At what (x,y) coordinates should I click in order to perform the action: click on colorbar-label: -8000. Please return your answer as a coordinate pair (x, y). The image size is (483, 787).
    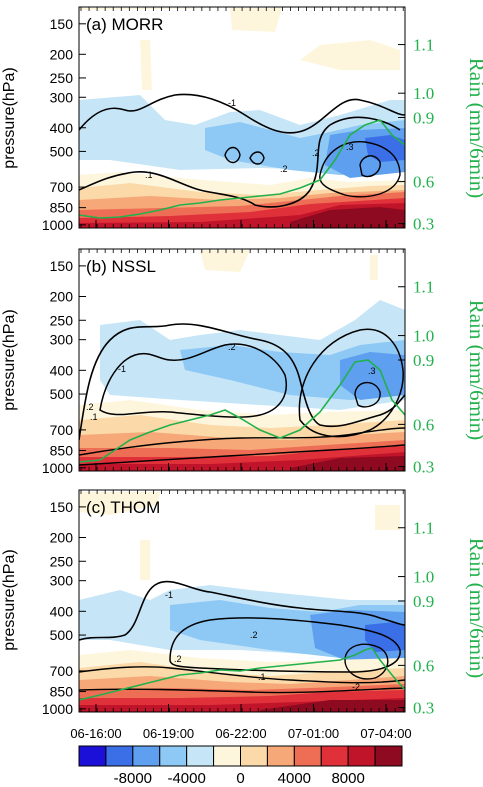
    Looking at the image, I should click on (133, 778).